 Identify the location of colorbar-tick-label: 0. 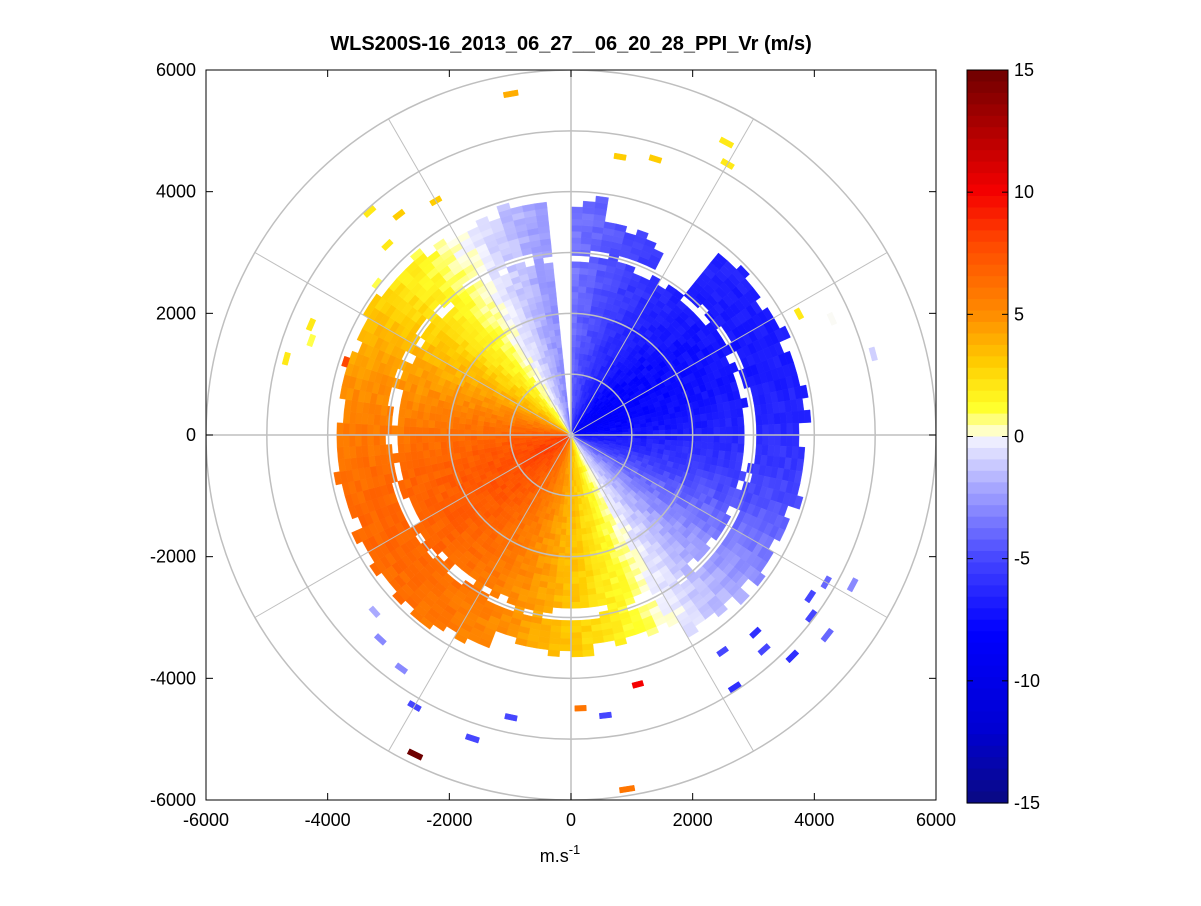
(1019, 437).